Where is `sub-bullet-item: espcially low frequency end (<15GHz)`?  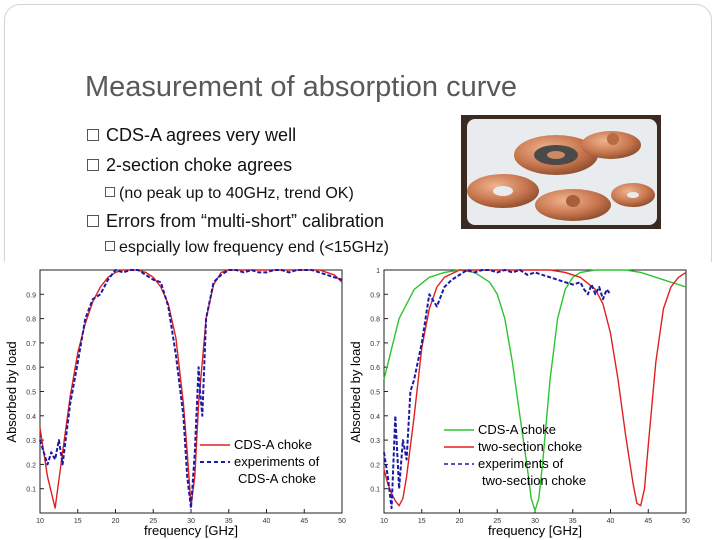 sub-bullet-item: espcially low frequency end (<15GHz) is located at coordinates (247, 248).